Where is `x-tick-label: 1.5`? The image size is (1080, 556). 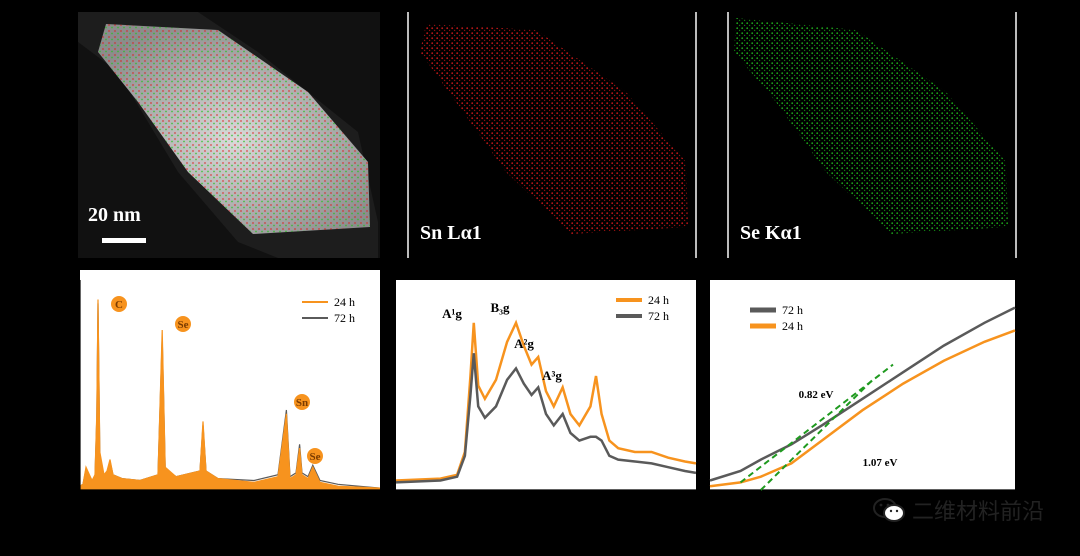 x-tick-label: 1.5 is located at coordinates (811, 506).